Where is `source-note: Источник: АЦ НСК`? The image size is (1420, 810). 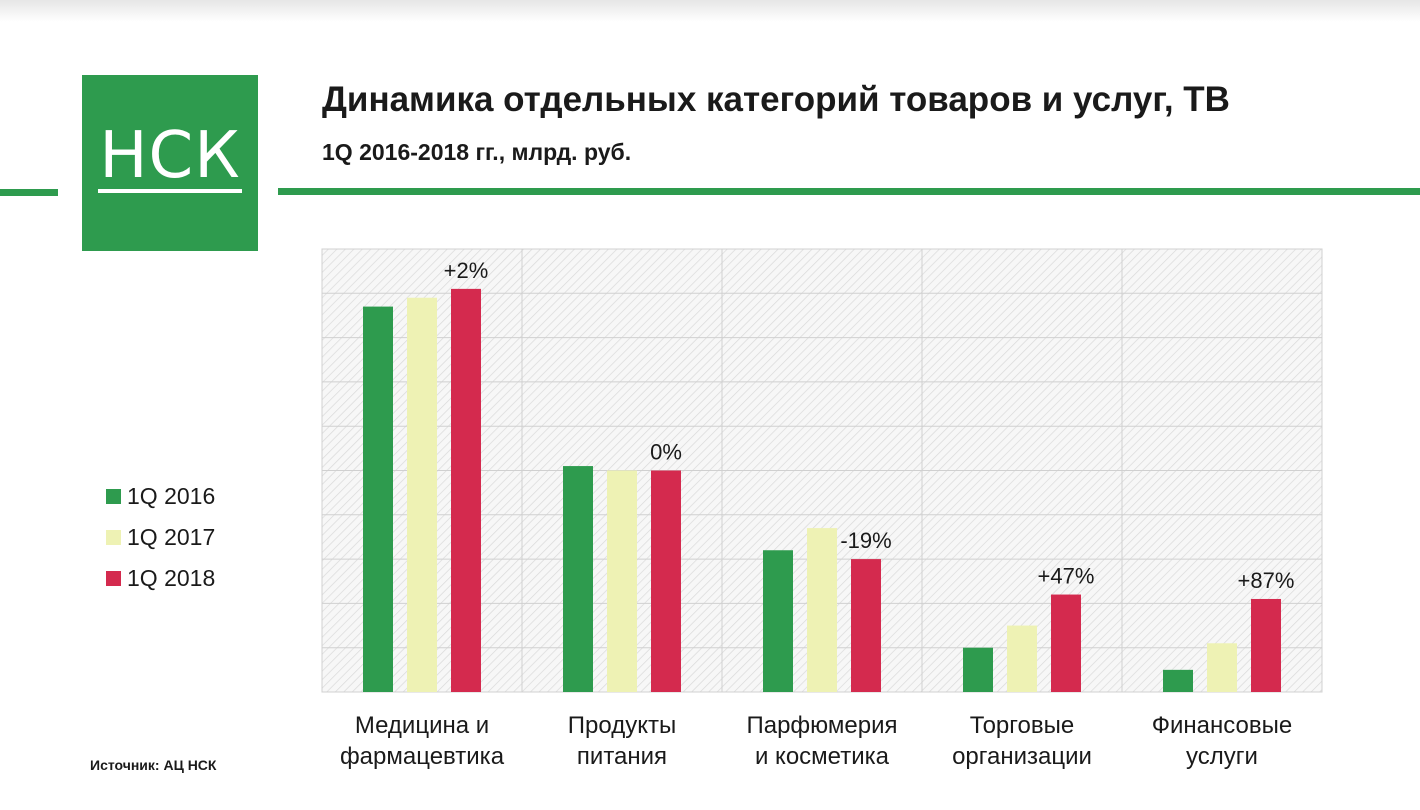
source-note: Источник: АЦ НСК is located at coordinates (153, 765).